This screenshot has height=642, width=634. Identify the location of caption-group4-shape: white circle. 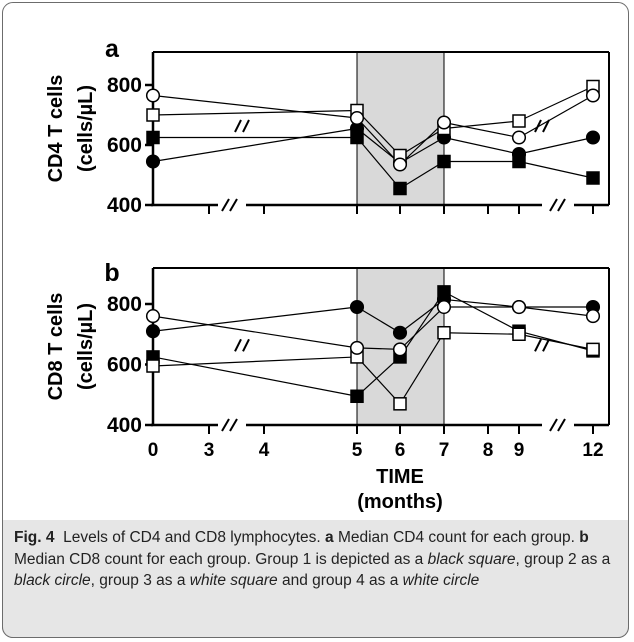
(441, 580).